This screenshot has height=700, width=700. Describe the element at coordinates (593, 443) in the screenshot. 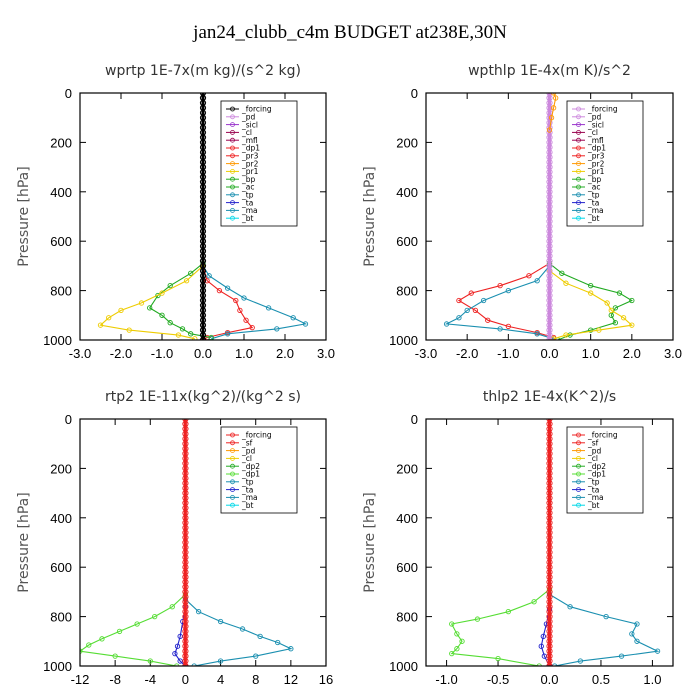

I see `legend-label: _sf` at that location.